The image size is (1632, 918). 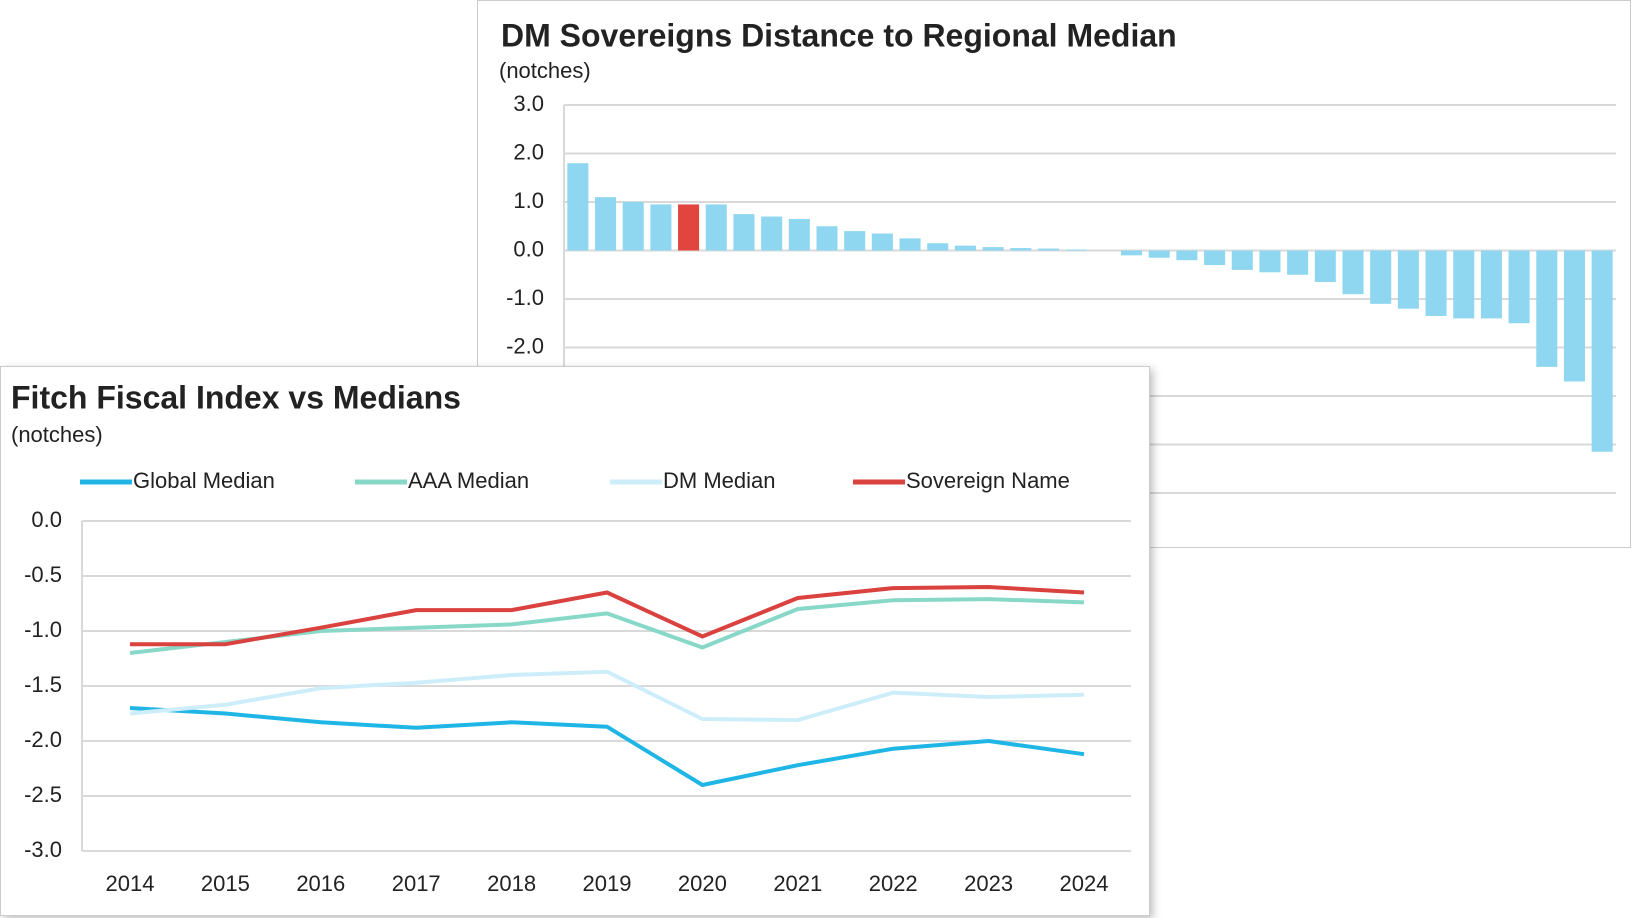 I want to click on x-tick-label: 2015, so click(x=225, y=883).